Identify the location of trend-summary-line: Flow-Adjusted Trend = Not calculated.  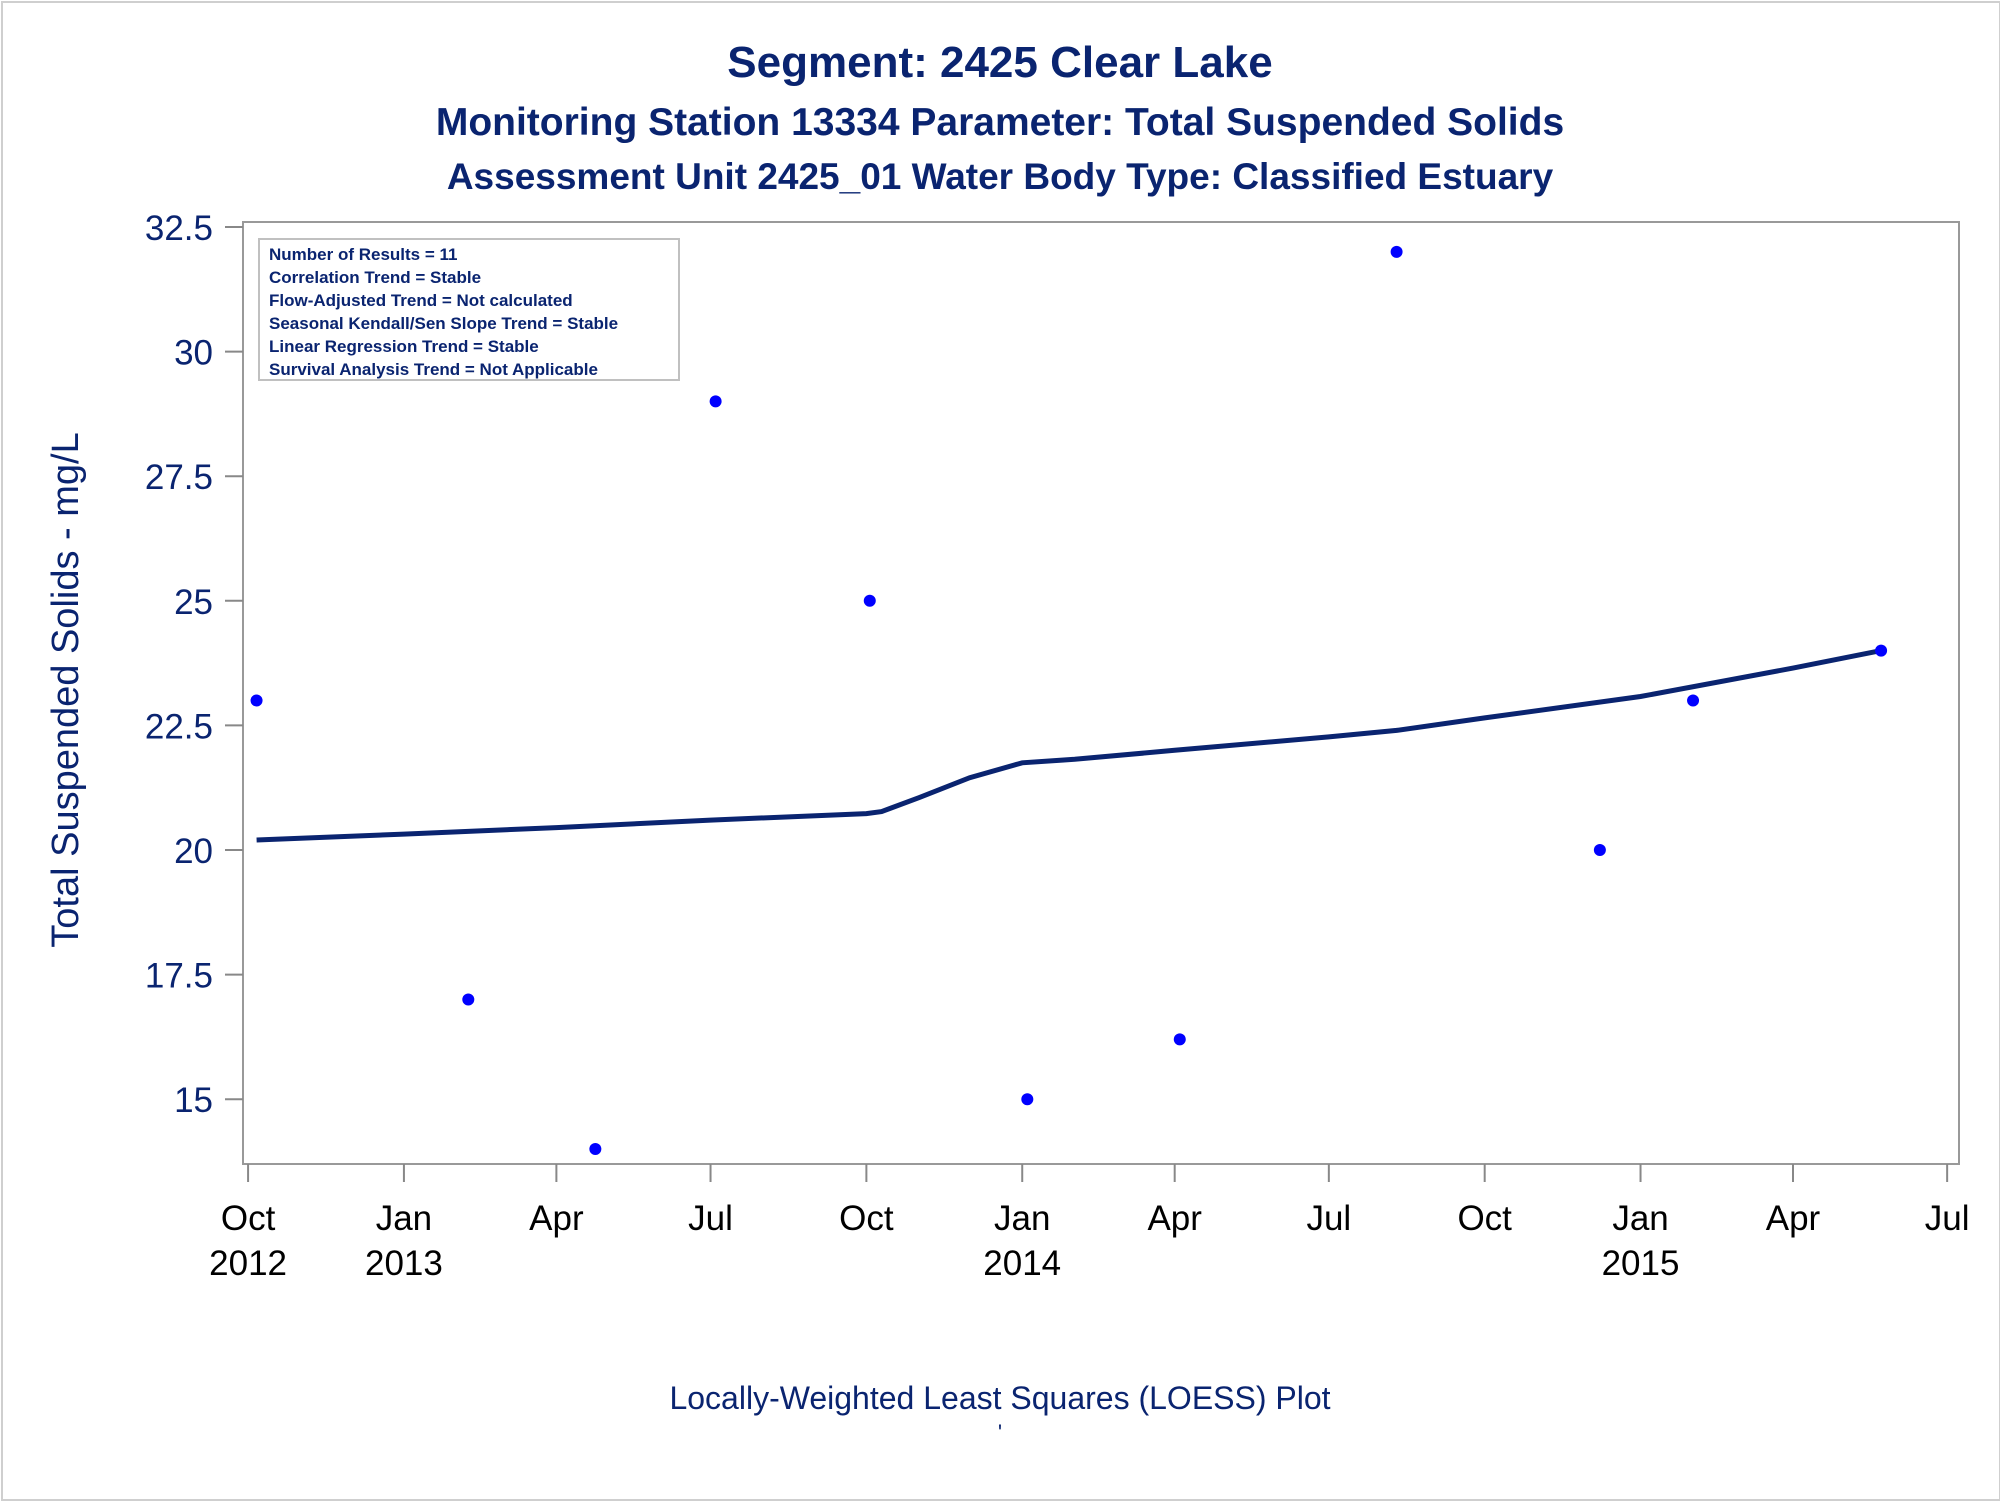
(421, 300).